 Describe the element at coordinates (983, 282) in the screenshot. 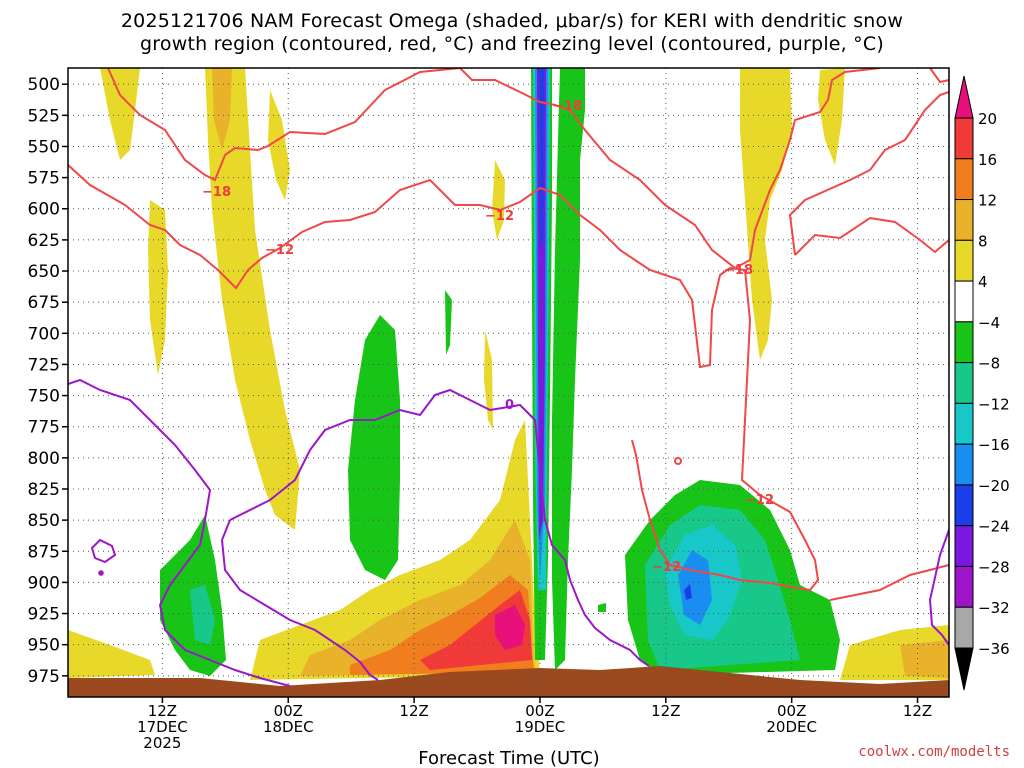

I see `colorbar-label: 4` at that location.